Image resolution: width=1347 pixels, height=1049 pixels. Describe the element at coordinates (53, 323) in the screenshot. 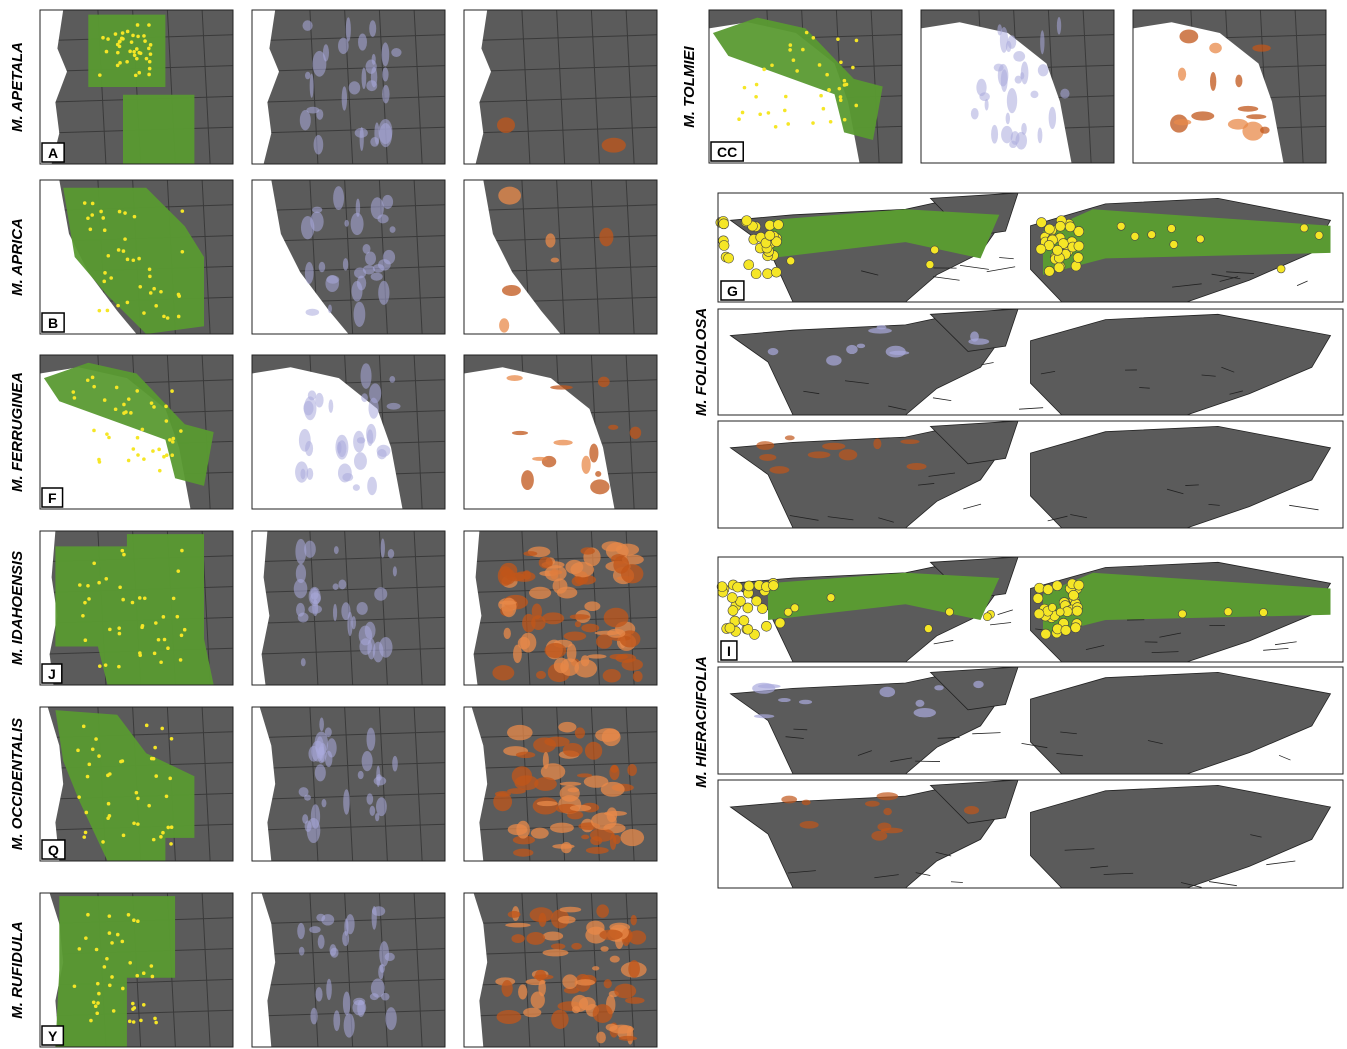

I see `panel-letter: B` at that location.